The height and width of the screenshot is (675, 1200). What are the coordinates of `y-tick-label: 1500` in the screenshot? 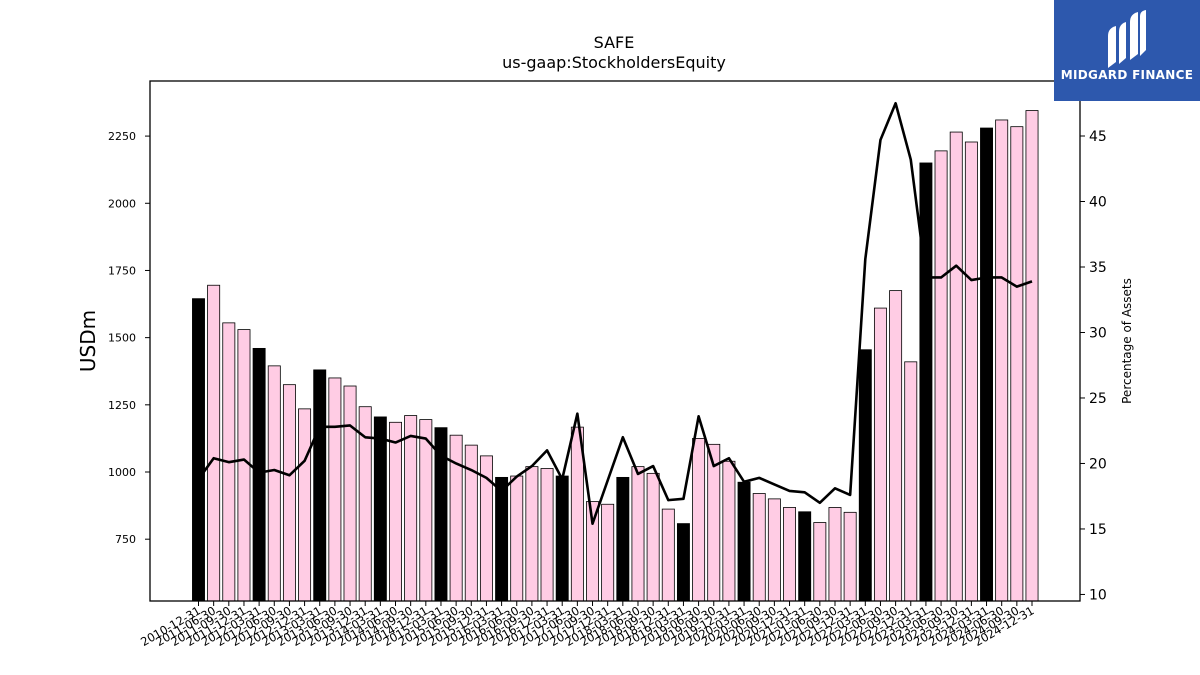 It's located at (122, 338).